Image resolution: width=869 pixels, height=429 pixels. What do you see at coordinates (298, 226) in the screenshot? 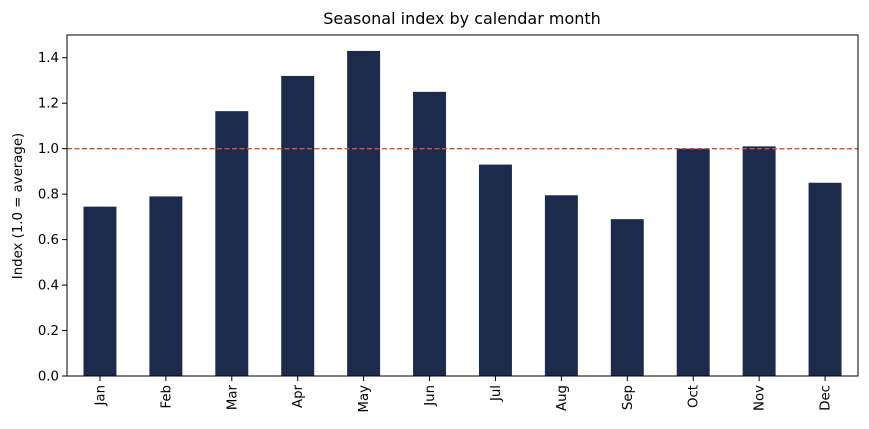
I see `bar-apr` at bounding box center [298, 226].